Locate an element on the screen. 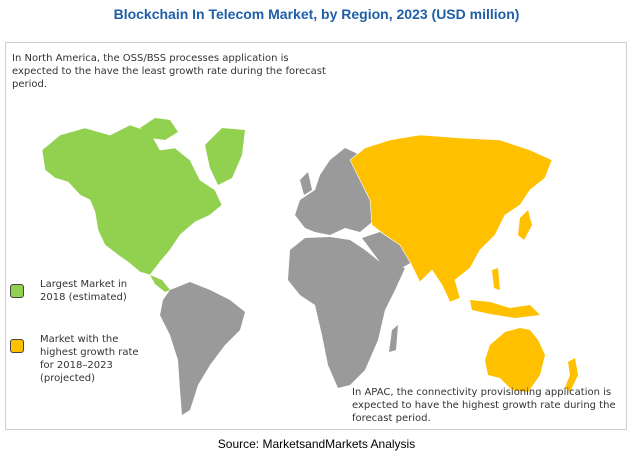 The image size is (633, 456). arctic-islands is located at coordinates (159, 129).